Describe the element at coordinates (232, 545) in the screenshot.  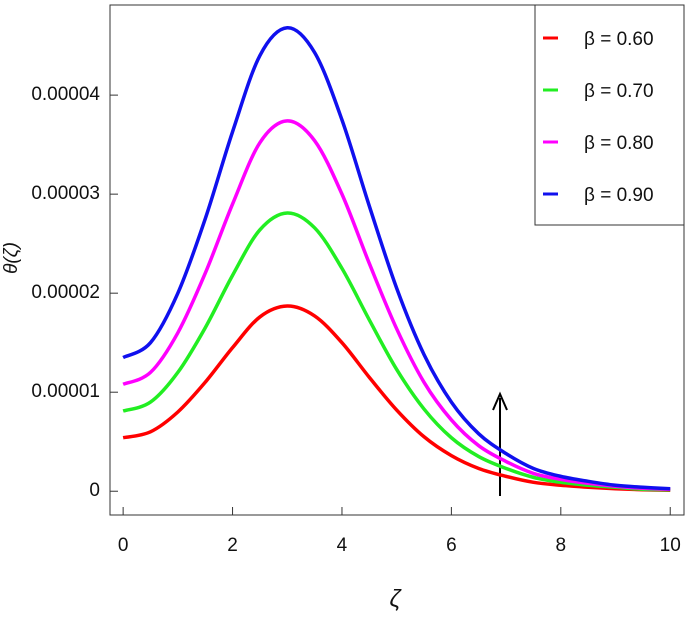
I see `x-tick-label: 2` at that location.